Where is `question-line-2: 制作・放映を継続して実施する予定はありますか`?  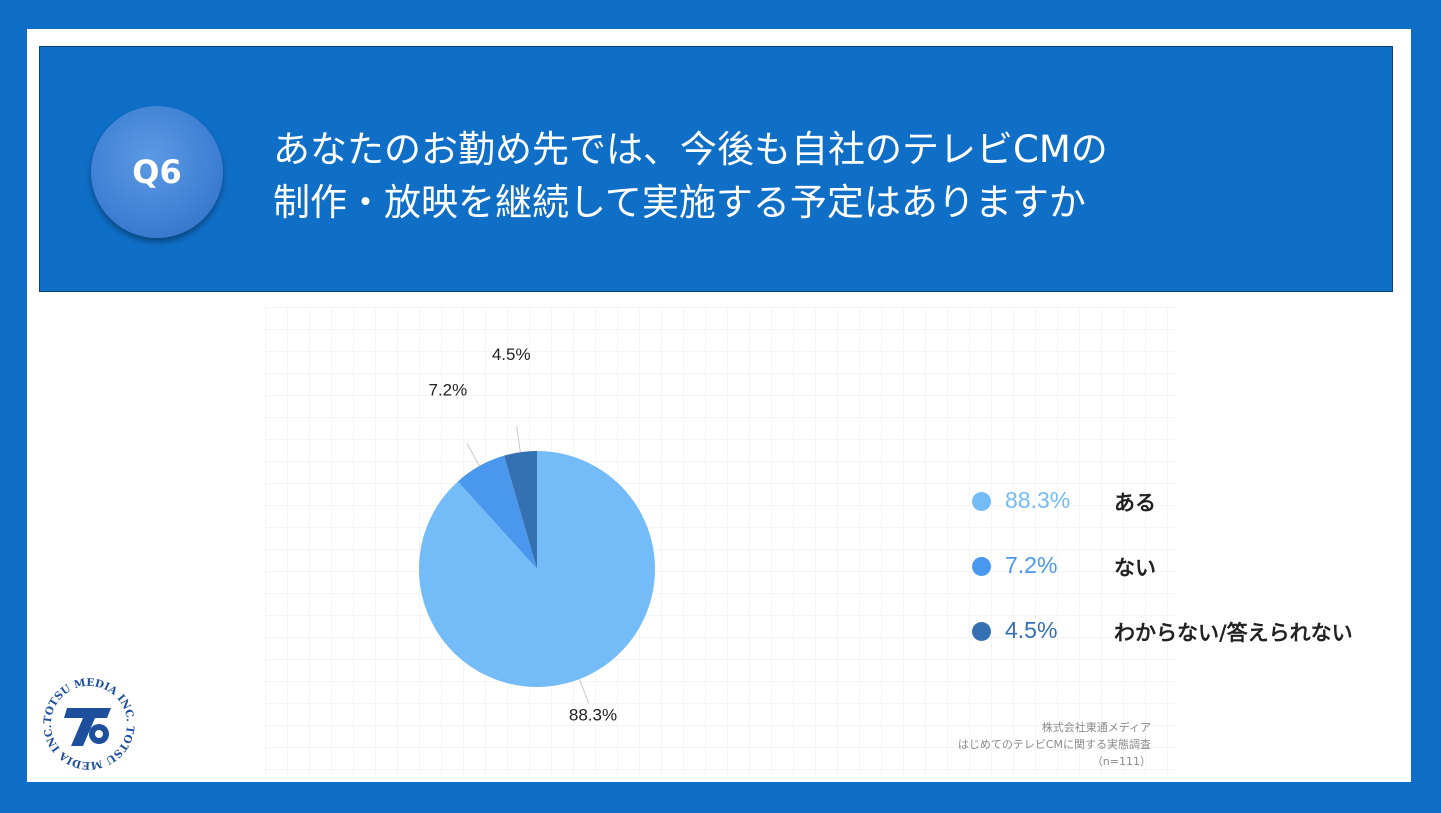
question-line-2: 制作・放映を継続して実施する予定はありますか is located at coordinates (679, 202).